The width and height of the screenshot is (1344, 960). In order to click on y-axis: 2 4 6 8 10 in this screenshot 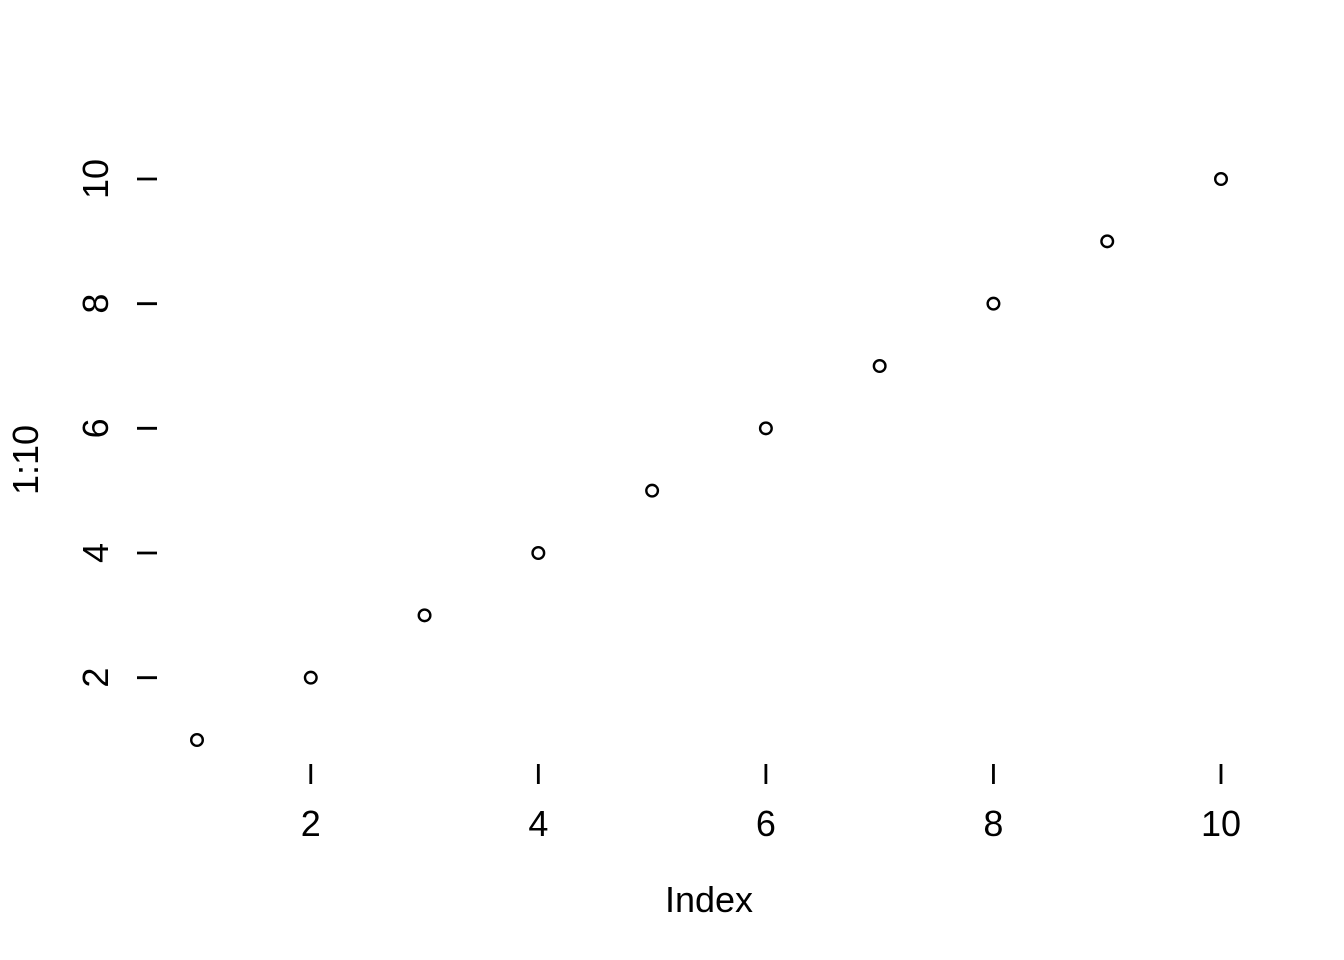, I will do `click(116, 423)`.